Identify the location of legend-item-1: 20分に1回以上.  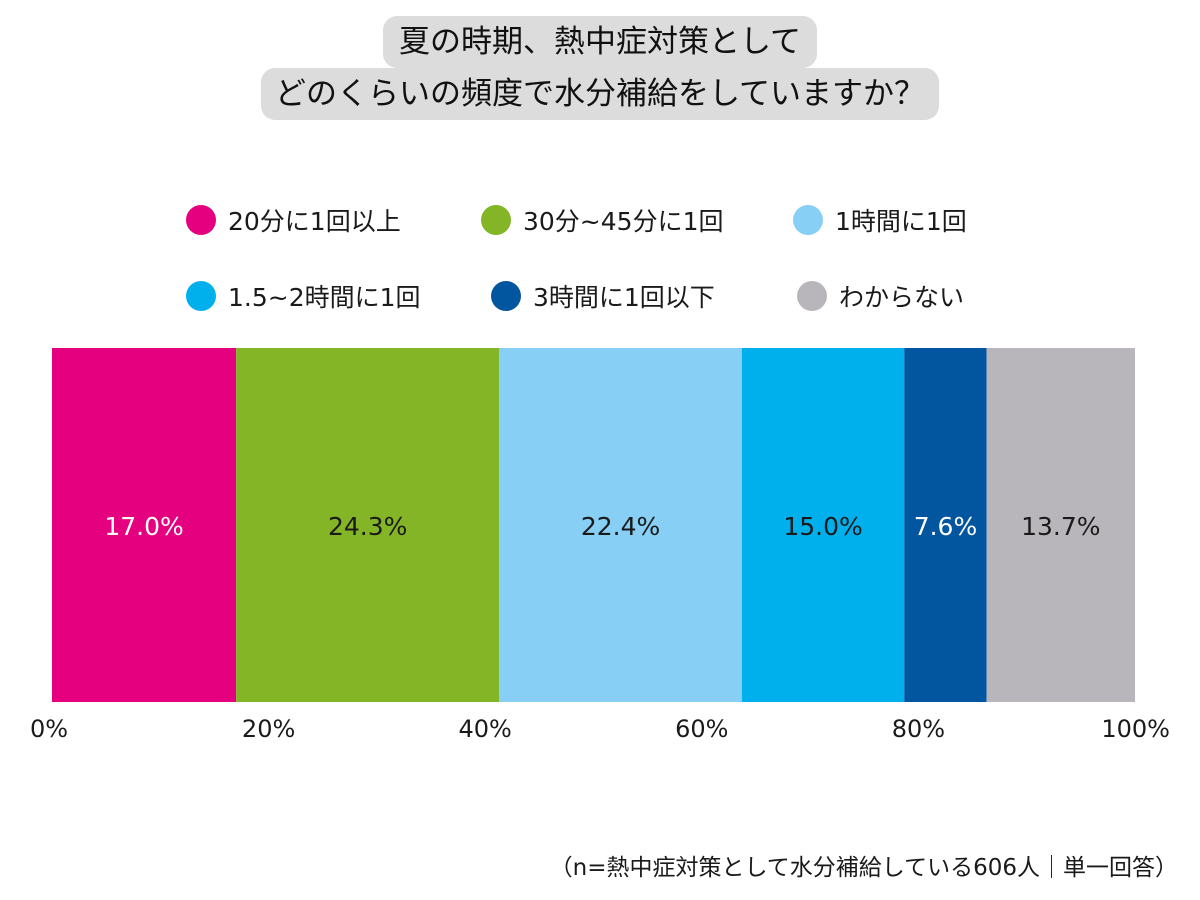
(293, 220).